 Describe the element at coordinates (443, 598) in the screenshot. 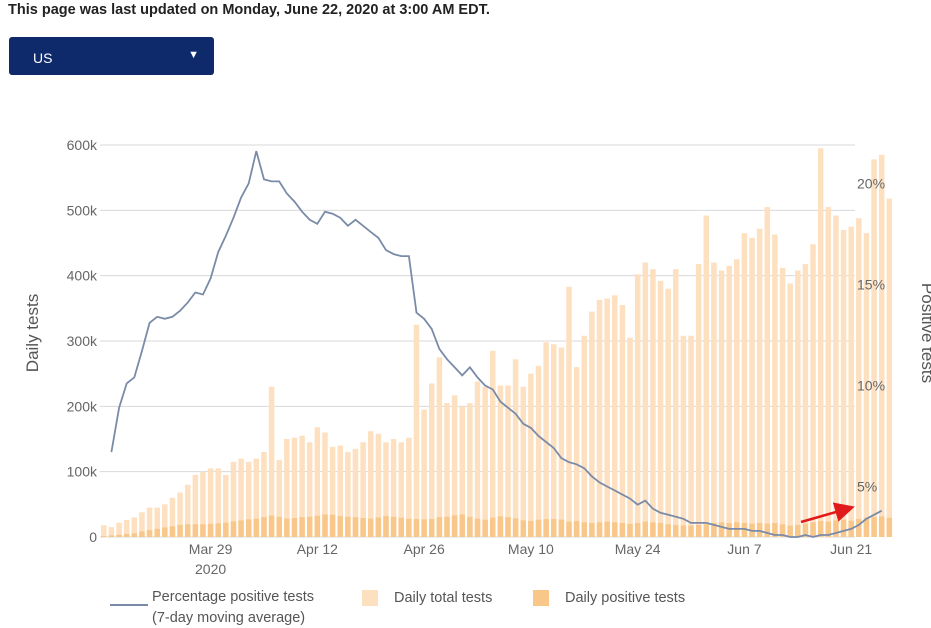

I see `legend-total-label: Daily total tests` at that location.